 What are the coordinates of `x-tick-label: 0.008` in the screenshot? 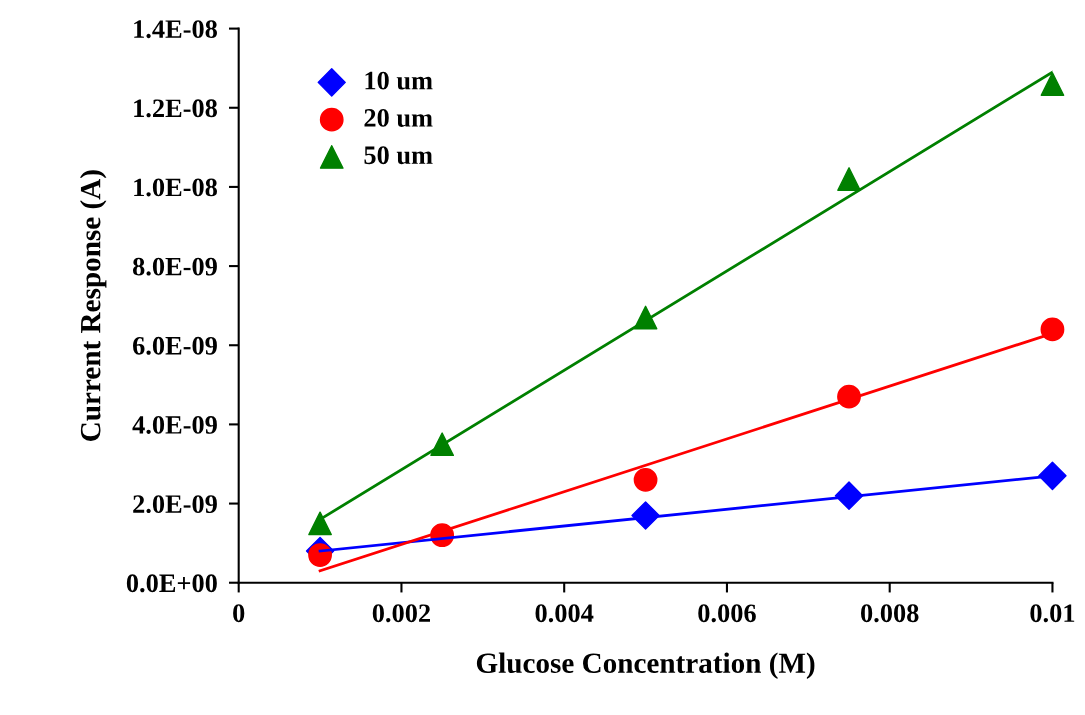 It's located at (890, 613).